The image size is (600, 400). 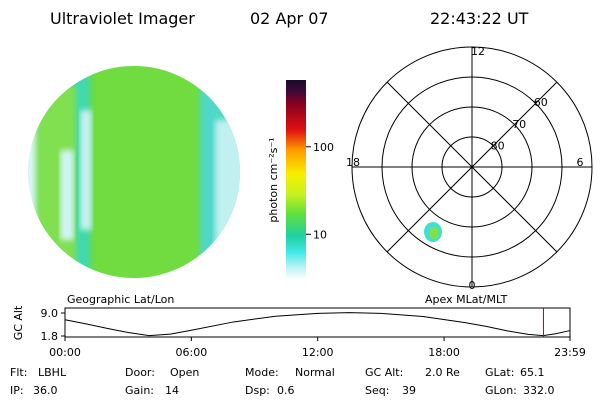 I want to click on alt-xtick-label: 12:00, so click(x=318, y=352).